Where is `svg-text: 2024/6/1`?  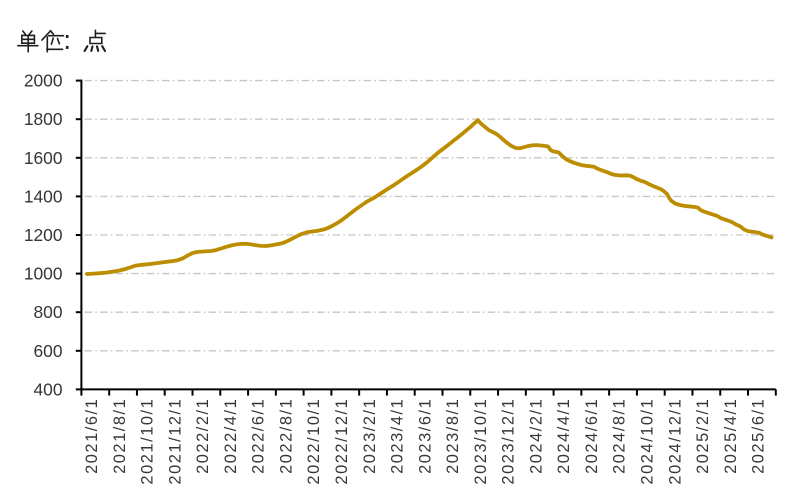
svg-text: 2024/6/1 is located at coordinates (592, 436).